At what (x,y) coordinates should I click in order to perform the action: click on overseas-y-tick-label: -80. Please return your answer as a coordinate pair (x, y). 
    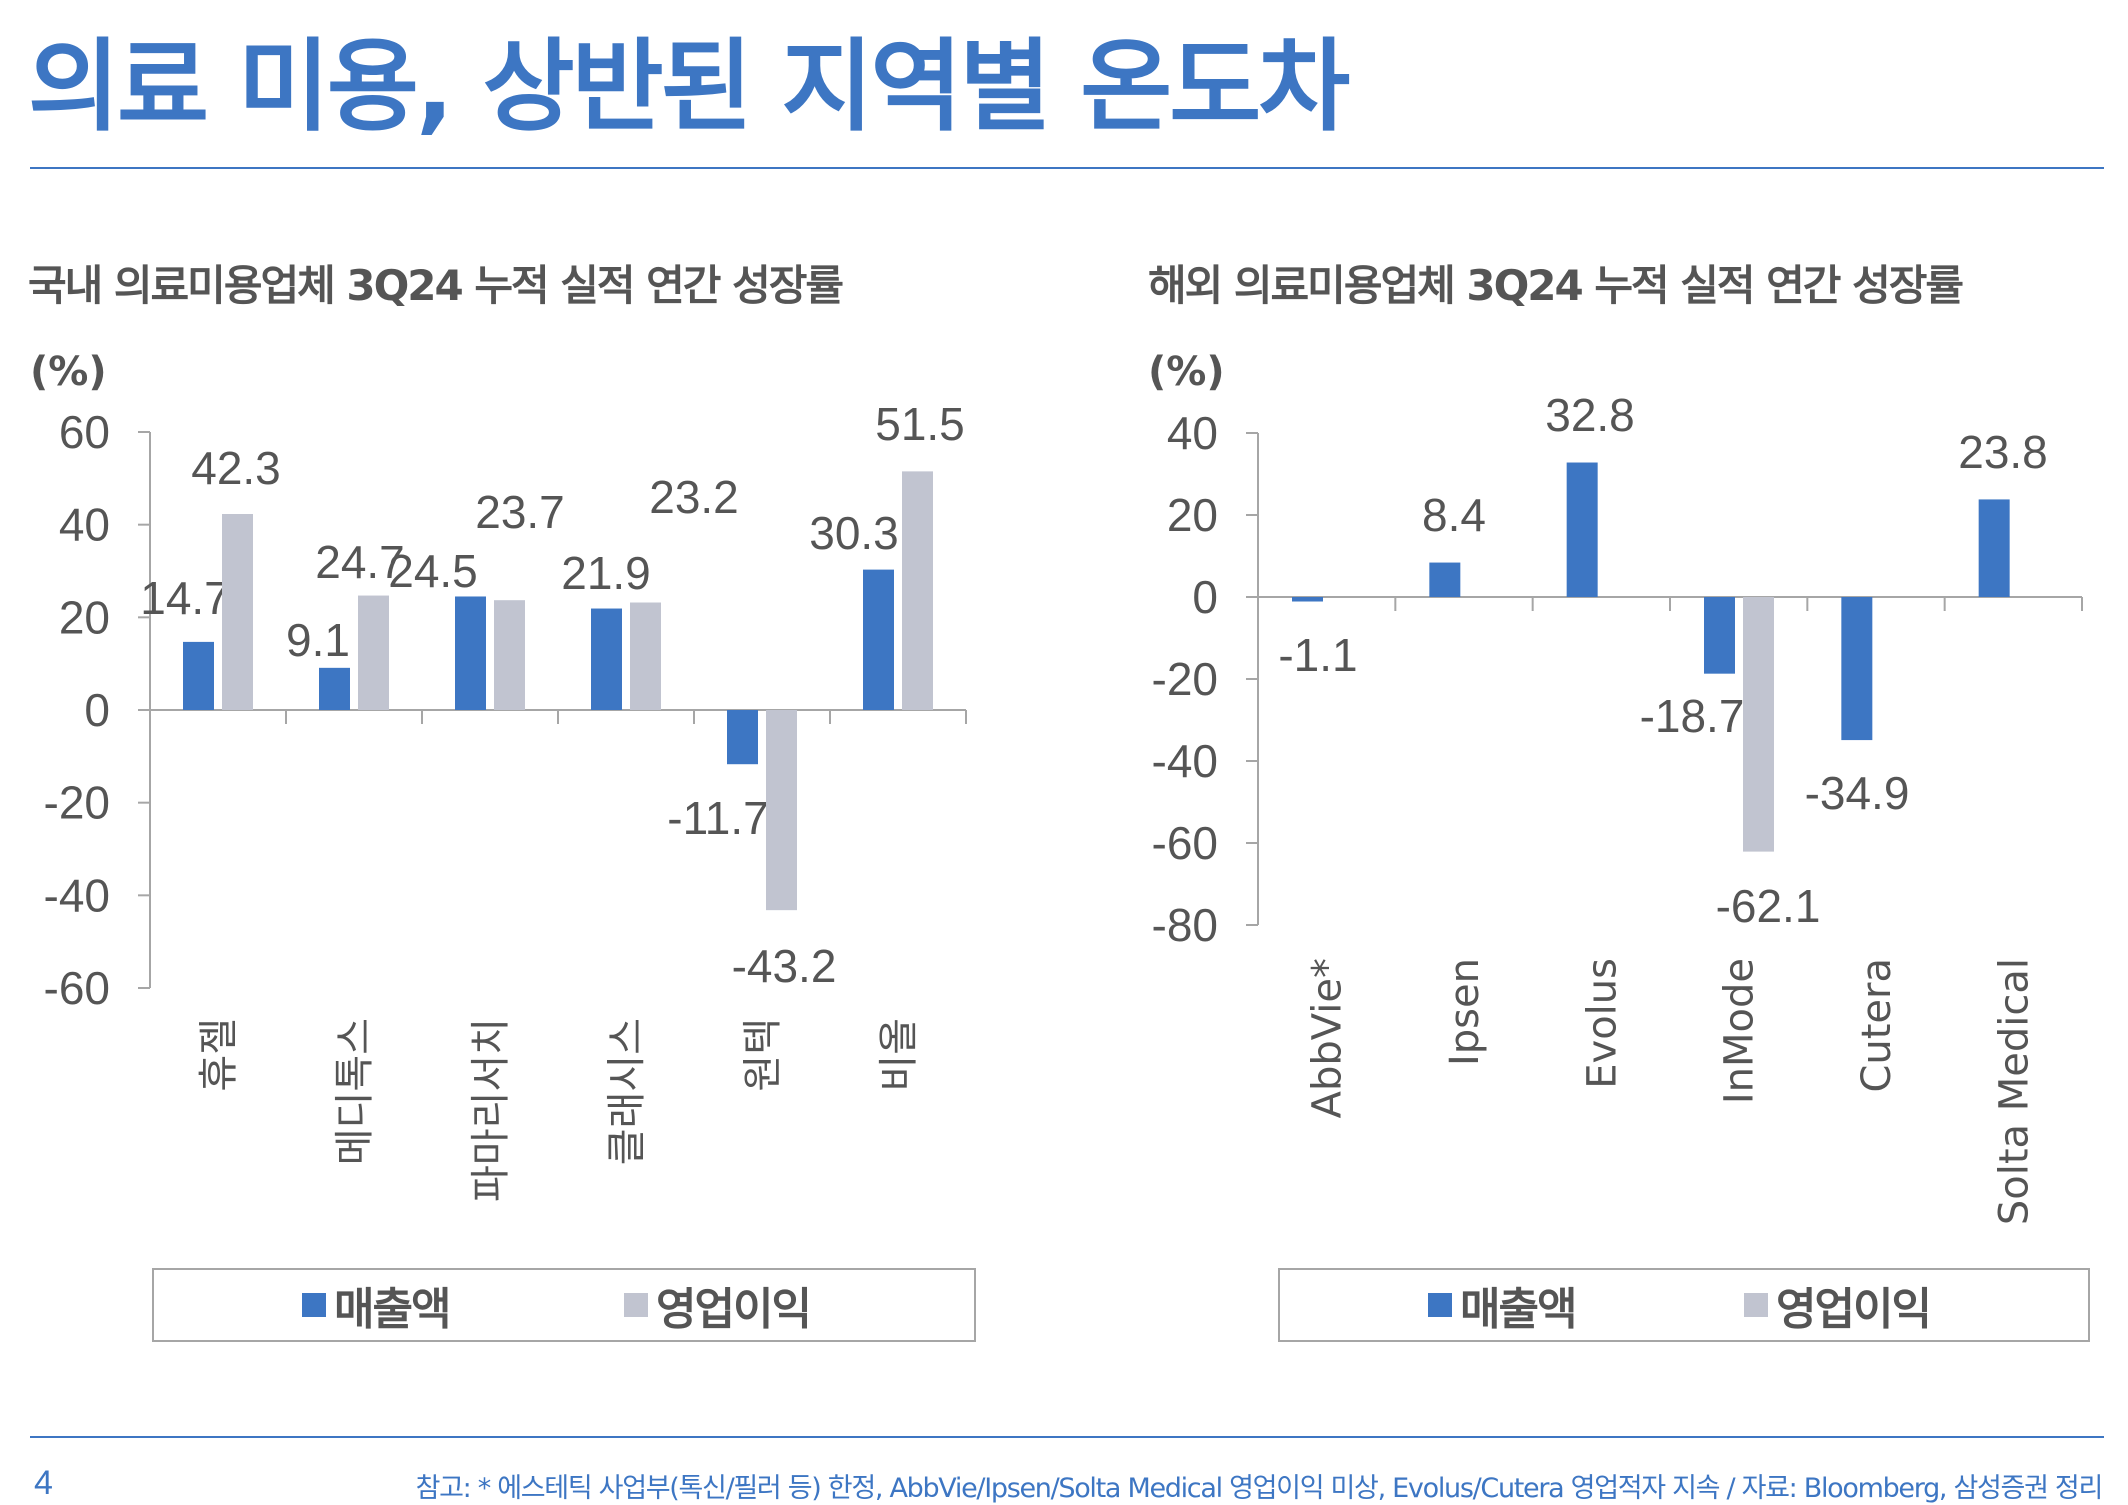
    Looking at the image, I should click on (1185, 925).